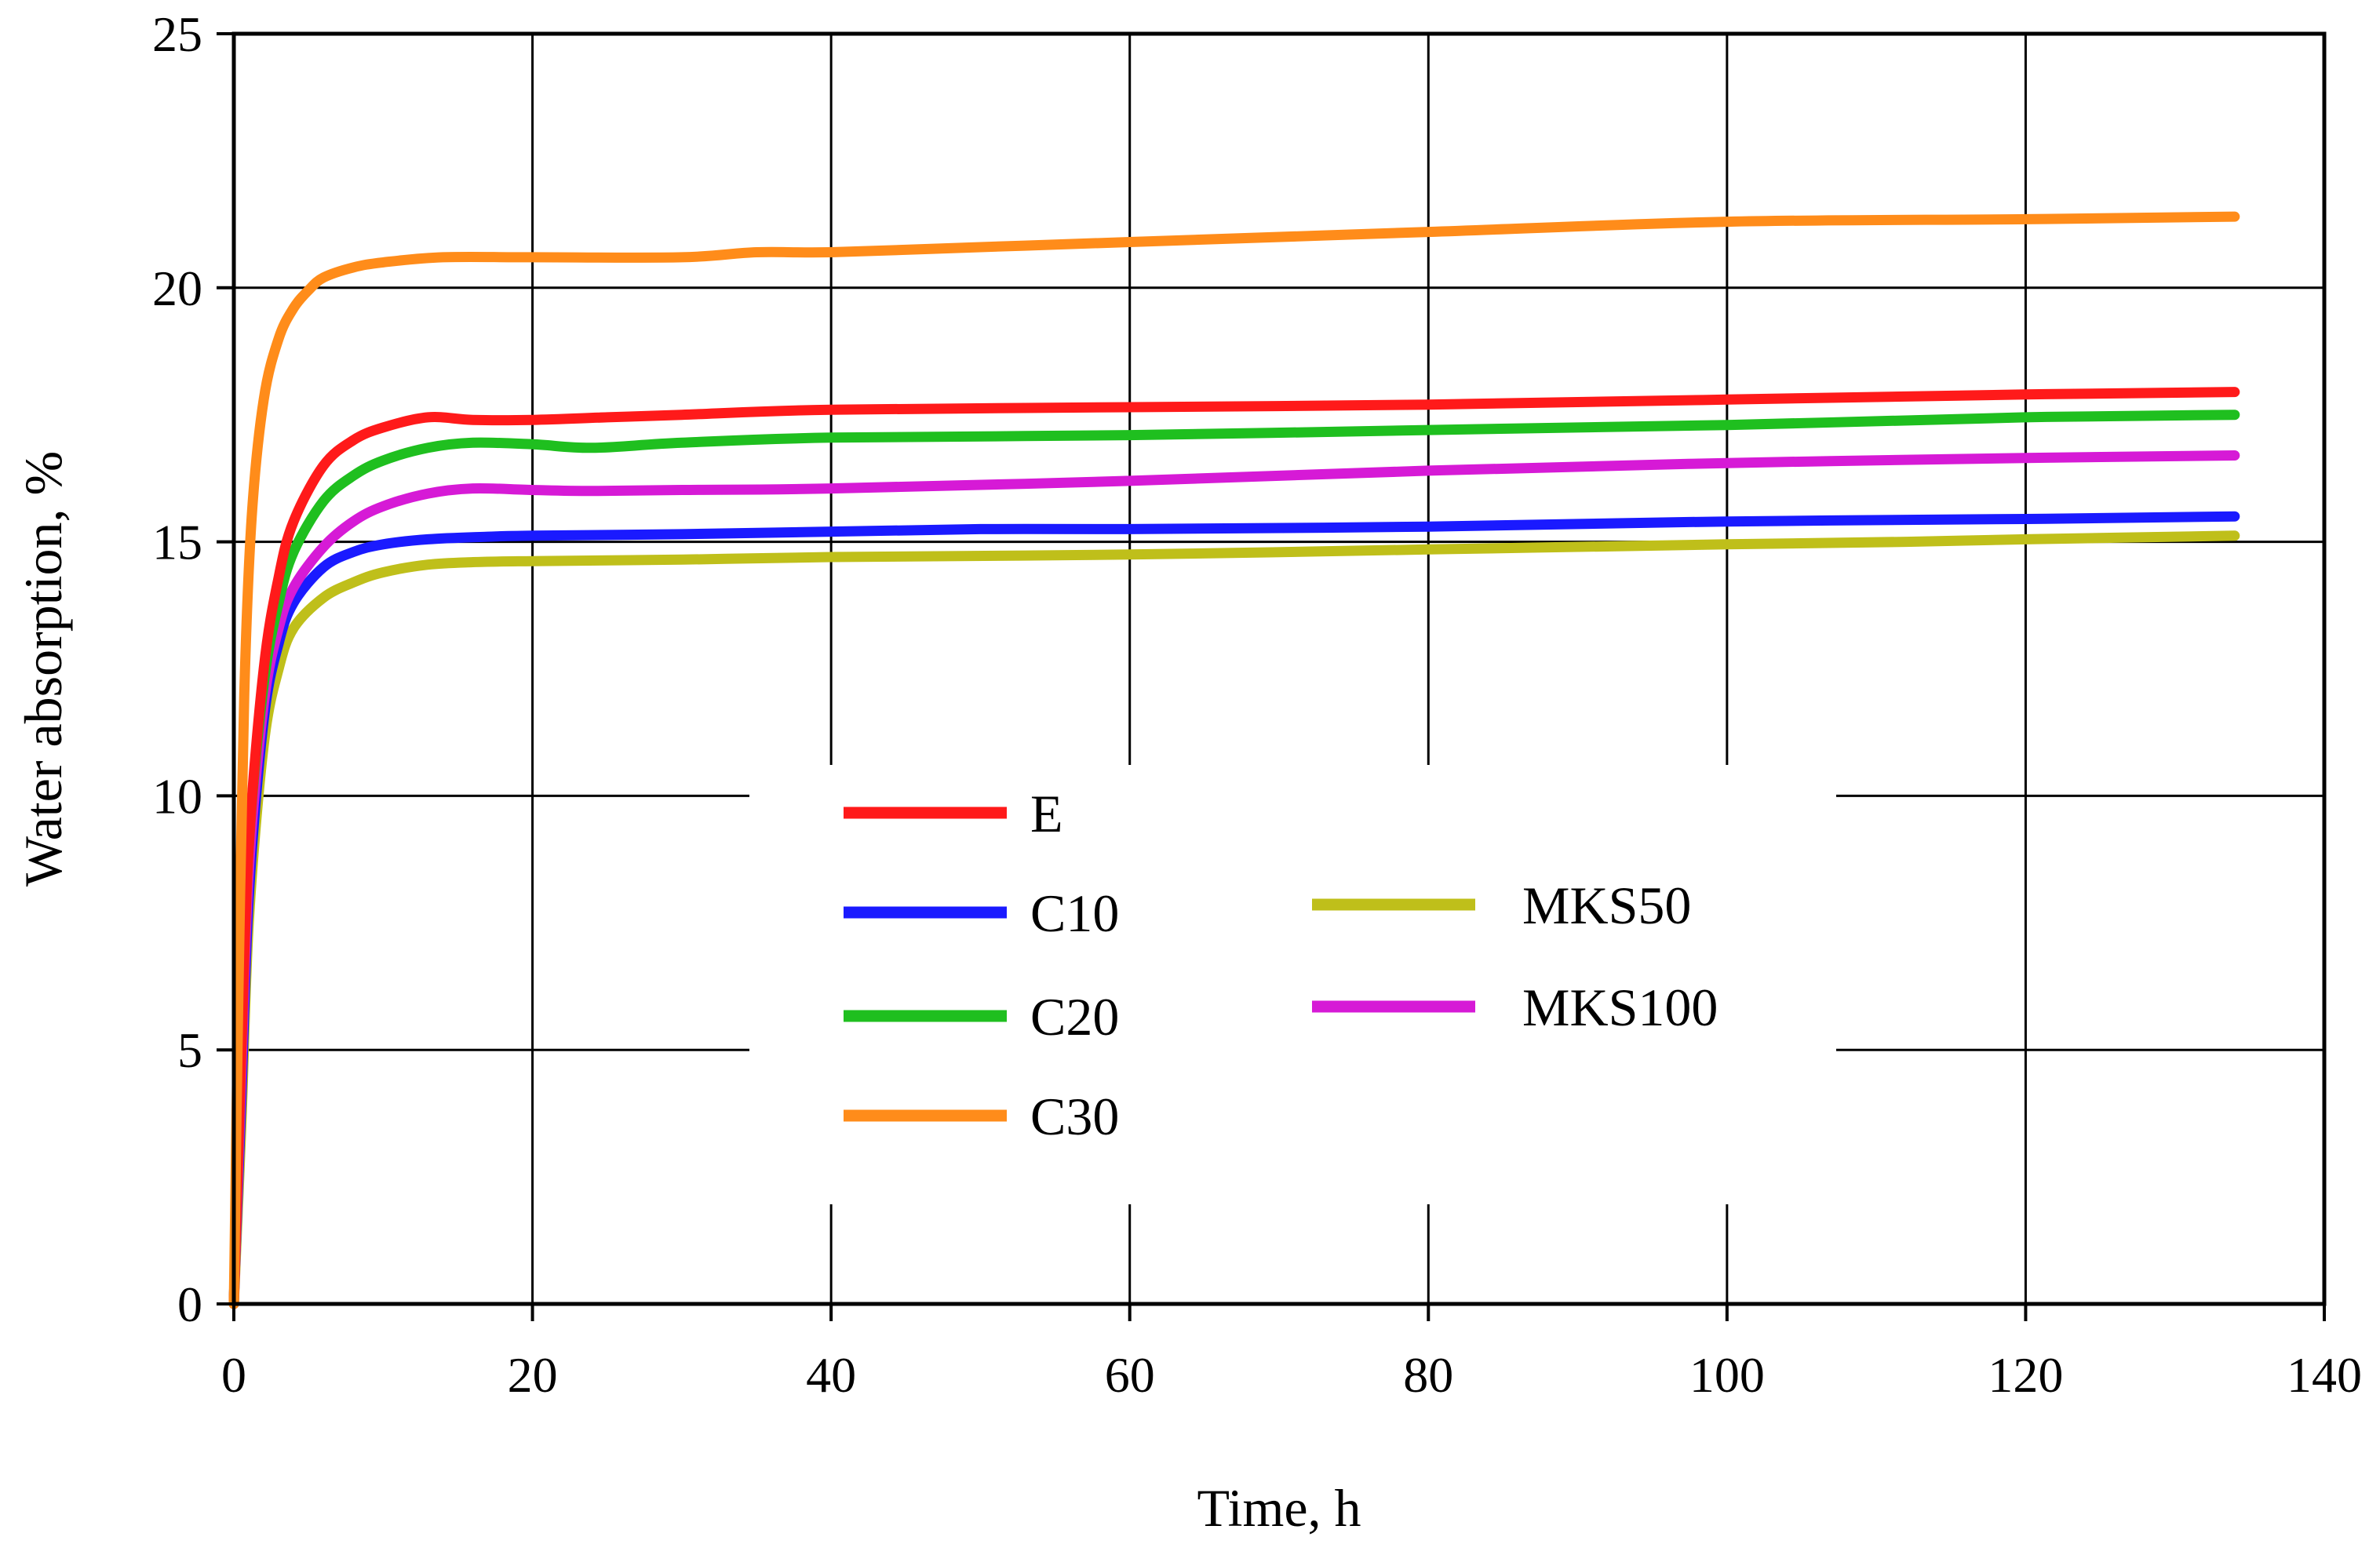  Describe the element at coordinates (1074, 1017) in the screenshot. I see `legend-label-c20: C20` at that location.